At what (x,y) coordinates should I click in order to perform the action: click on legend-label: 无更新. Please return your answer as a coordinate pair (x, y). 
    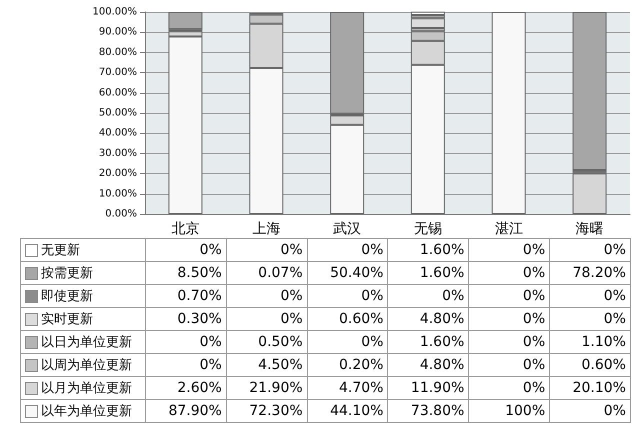
    Looking at the image, I should click on (60, 250).